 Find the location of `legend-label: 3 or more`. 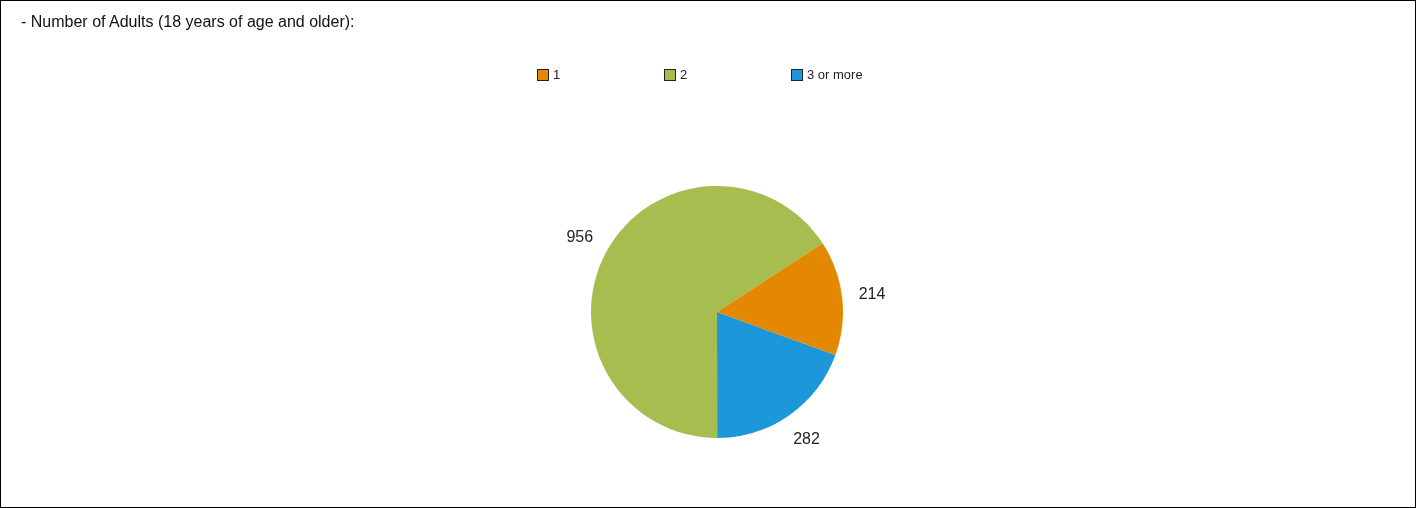

legend-label: 3 or more is located at coordinates (835, 74).